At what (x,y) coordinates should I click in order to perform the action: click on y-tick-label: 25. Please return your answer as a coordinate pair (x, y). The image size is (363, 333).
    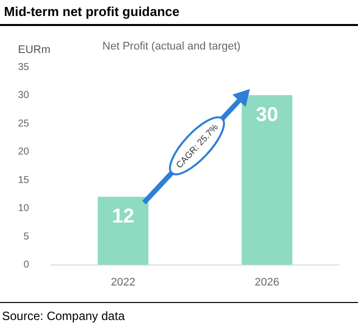
    Looking at the image, I should click on (24, 124).